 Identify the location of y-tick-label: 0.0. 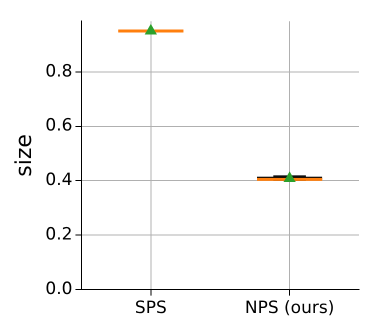
(58, 289).